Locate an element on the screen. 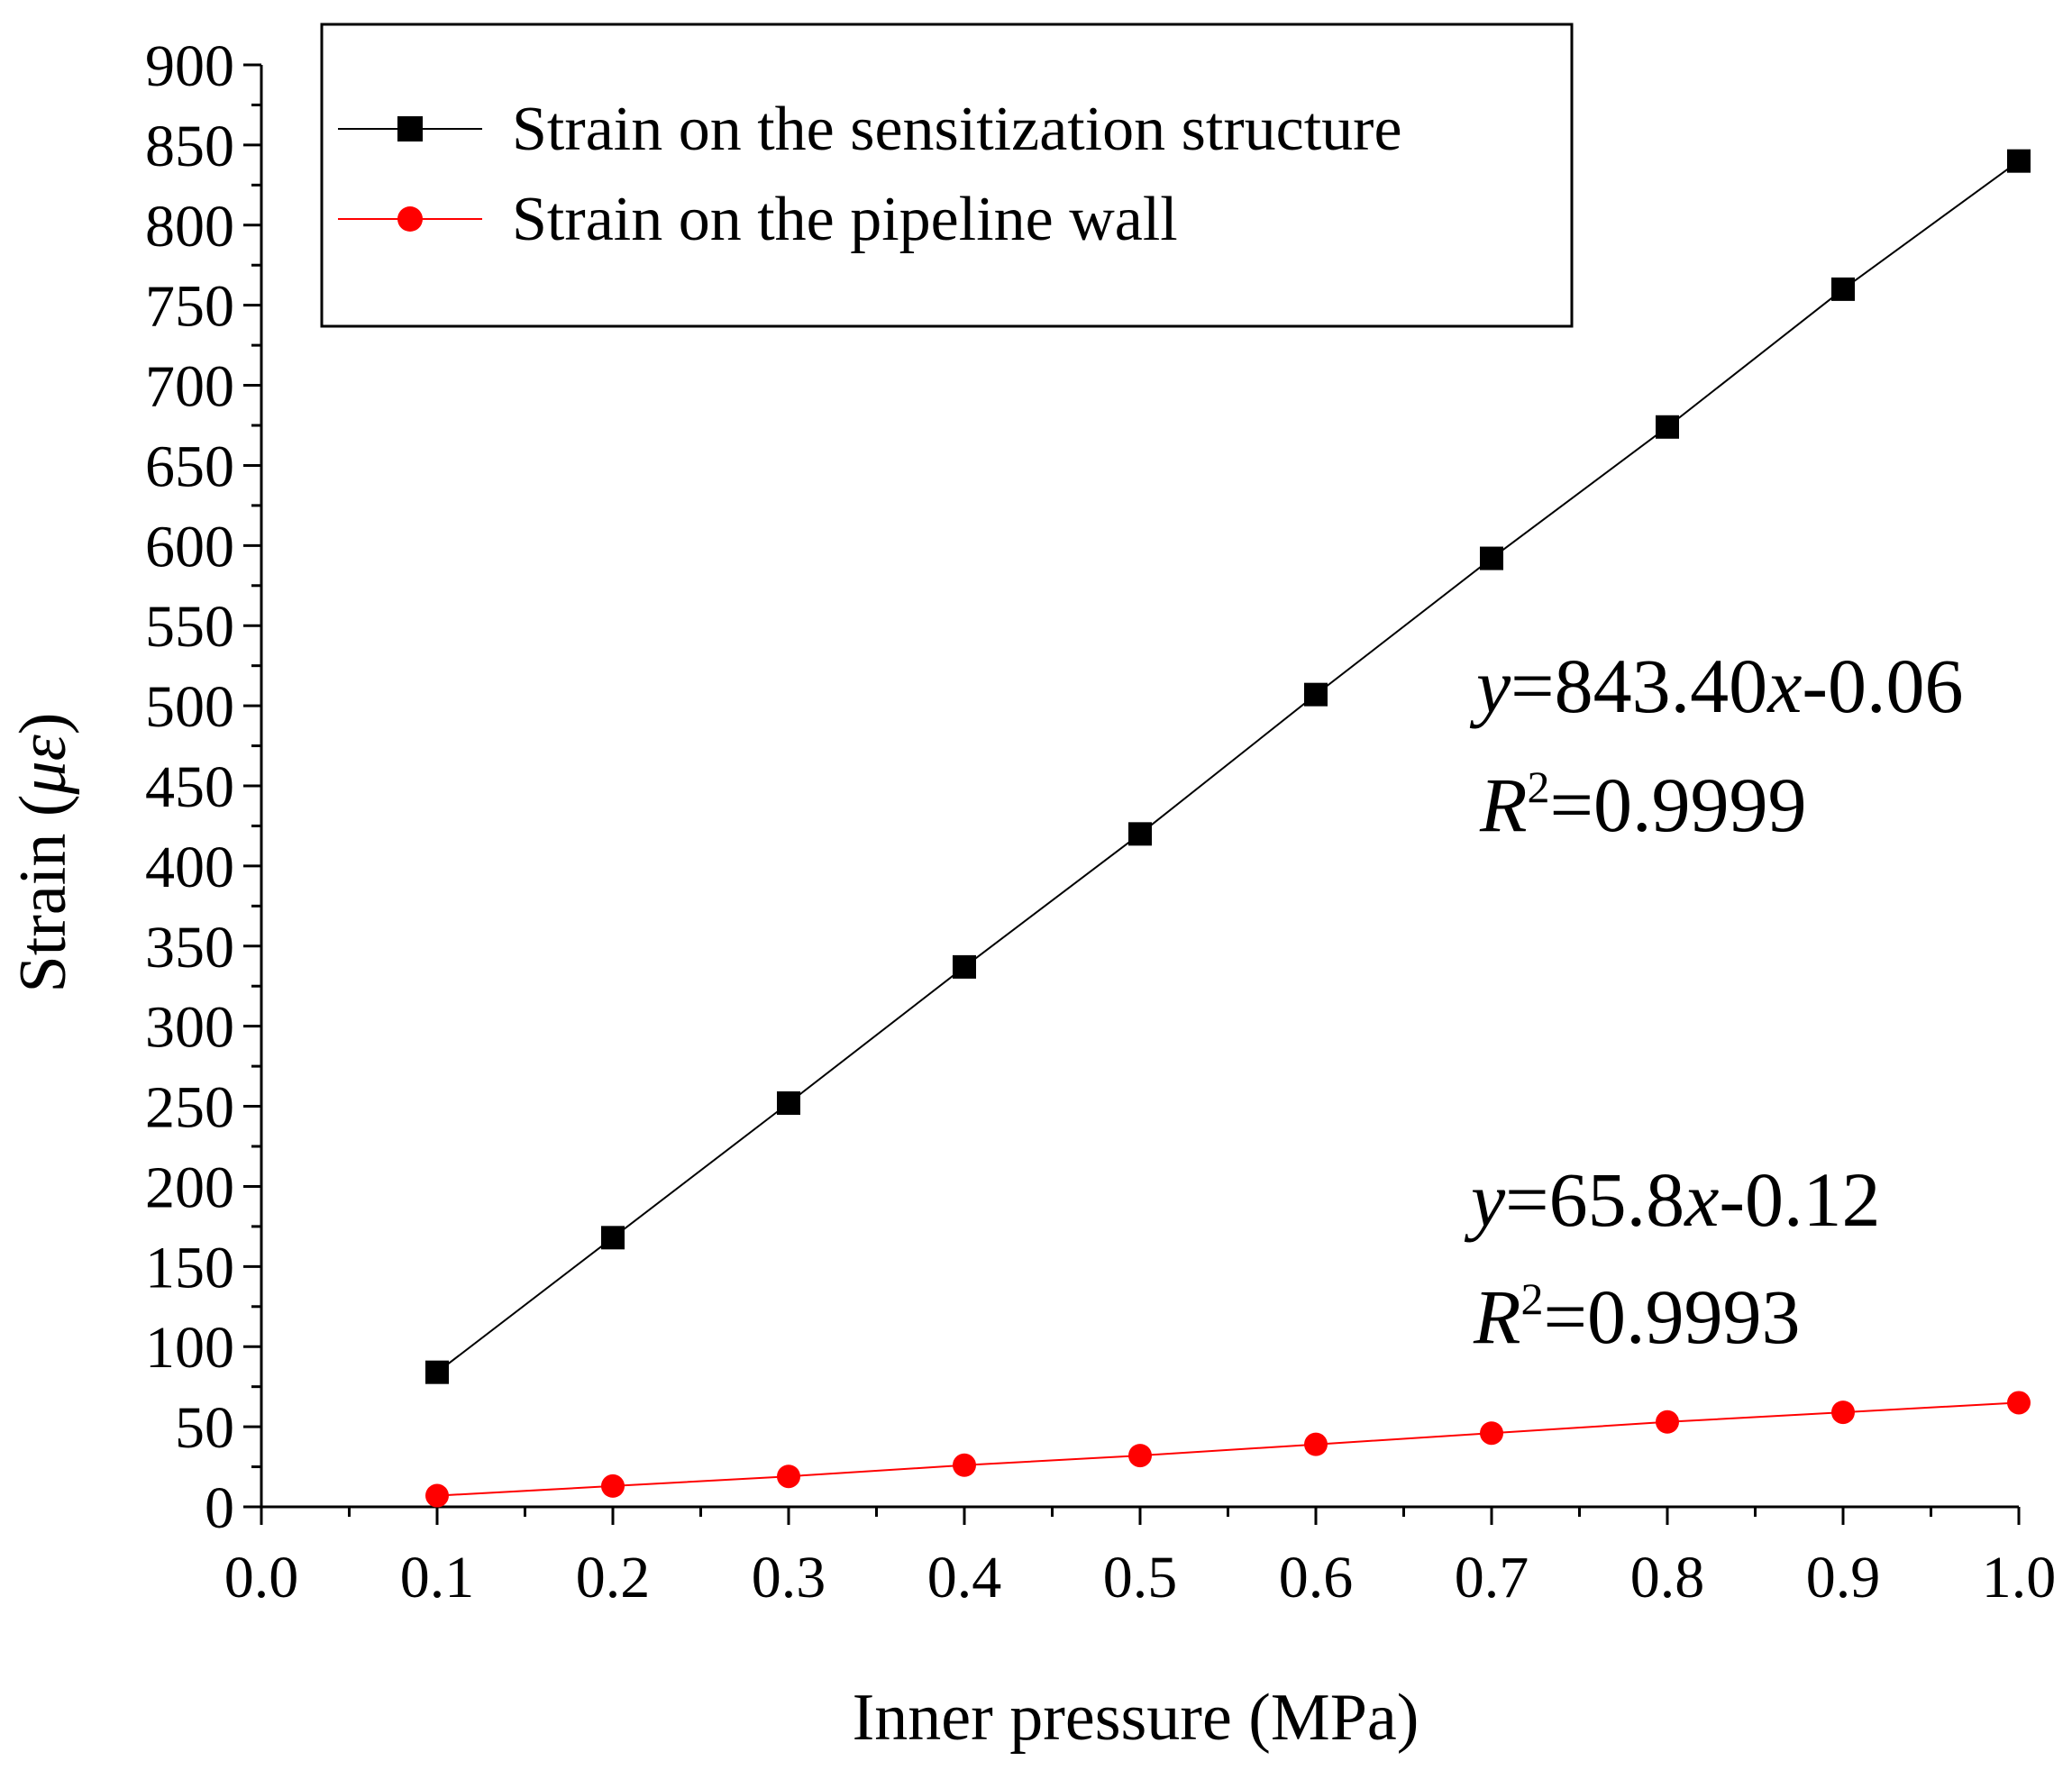 The image size is (2072, 1770). y-tick-label: 850 is located at coordinates (189, 146).